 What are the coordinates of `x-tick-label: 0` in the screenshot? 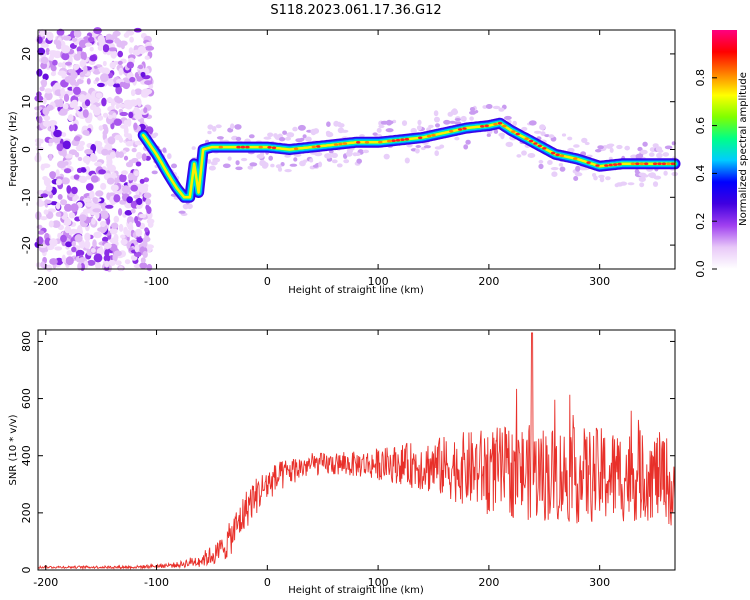 It's located at (267, 582).